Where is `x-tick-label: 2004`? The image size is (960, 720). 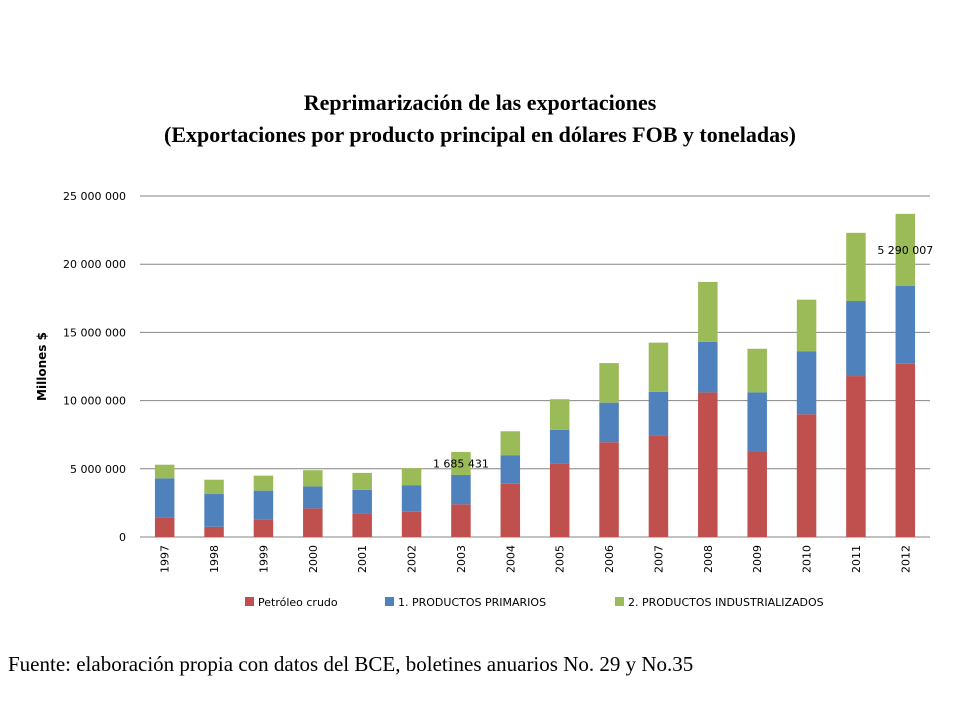
x-tick-label: 2004 is located at coordinates (510, 559).